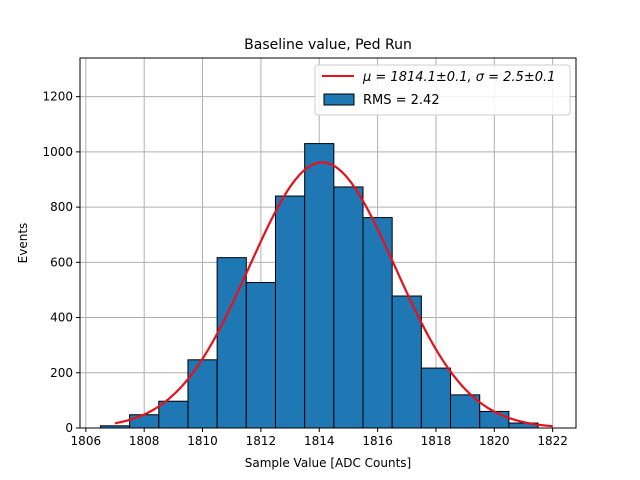 The width and height of the screenshot is (640, 480). What do you see at coordinates (401, 100) in the screenshot?
I see `legend-rms-label: RMS = 2.42` at bounding box center [401, 100].